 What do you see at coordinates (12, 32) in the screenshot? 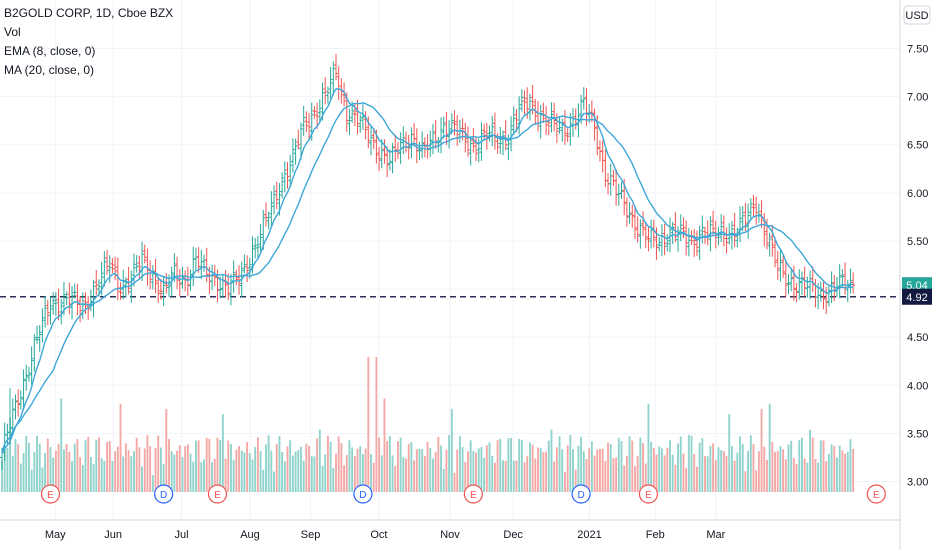
I see `vol-legend: Vol` at bounding box center [12, 32].